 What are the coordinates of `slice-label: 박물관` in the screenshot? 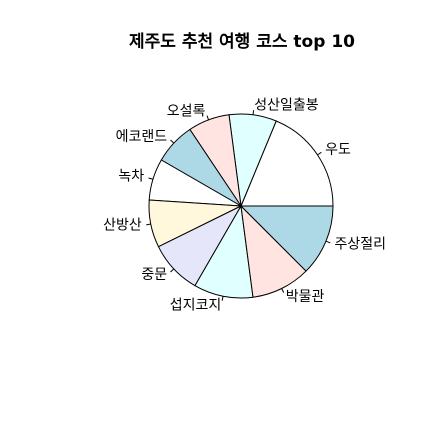 It's located at (305, 297).